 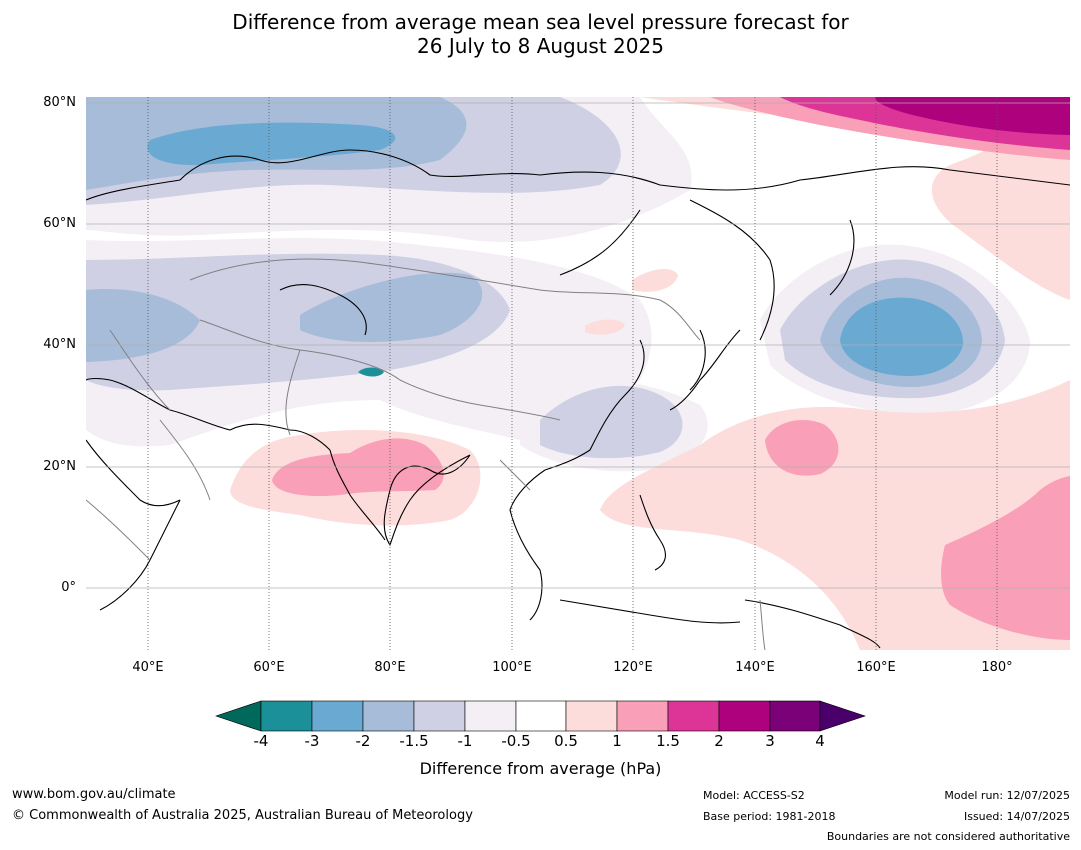 What do you see at coordinates (997, 667) in the screenshot?
I see `lon-label: 180°` at bounding box center [997, 667].